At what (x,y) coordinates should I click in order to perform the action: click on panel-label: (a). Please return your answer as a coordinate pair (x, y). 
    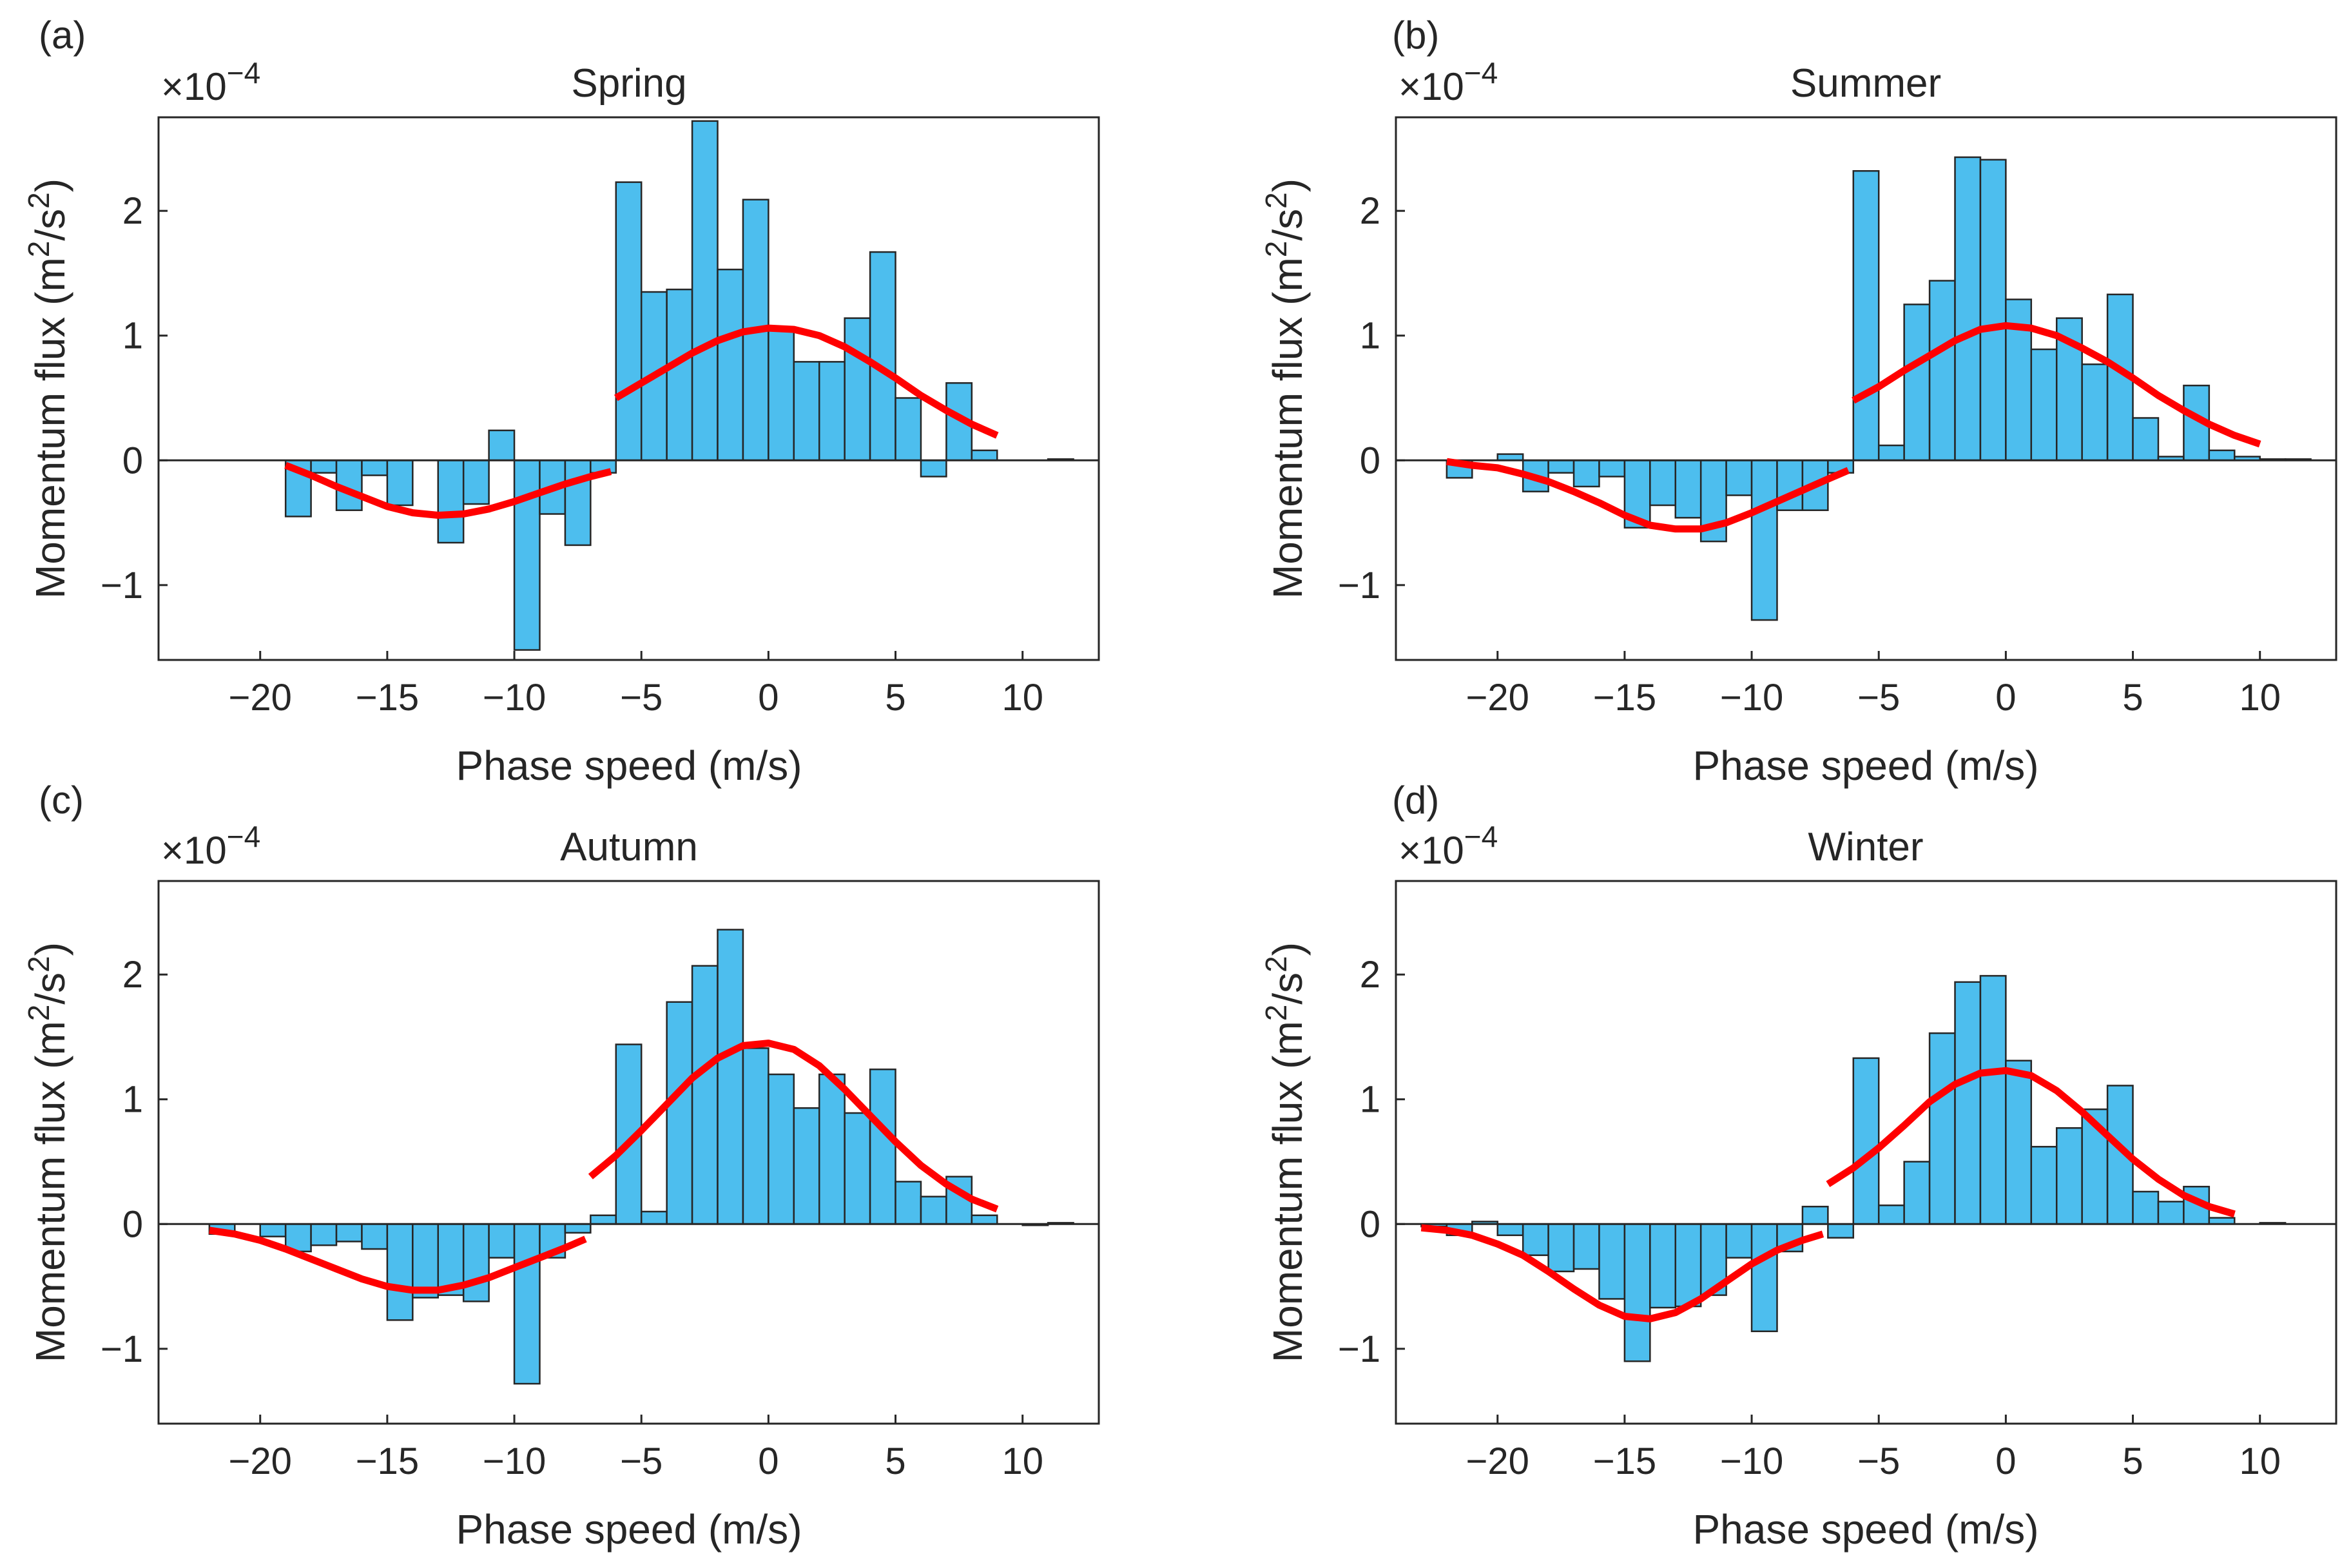
    Looking at the image, I should click on (63, 35).